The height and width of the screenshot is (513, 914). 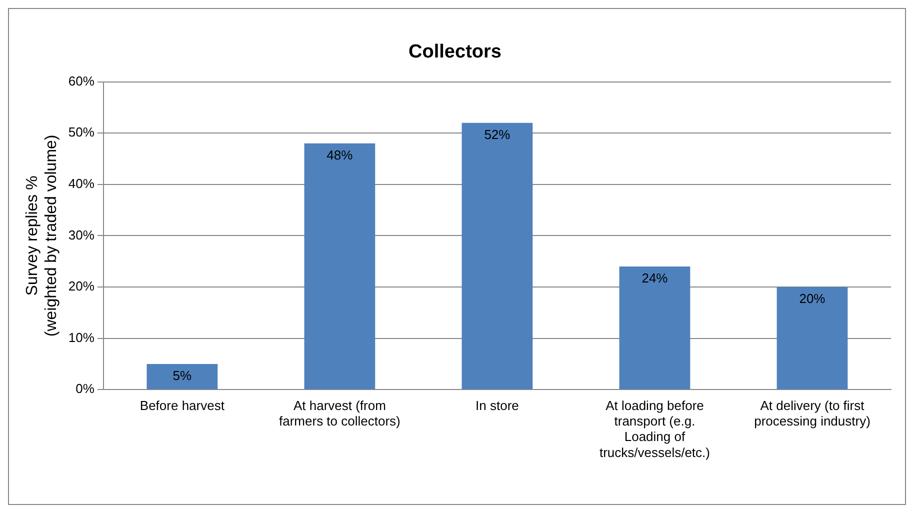 I want to click on y-tick-label: 0%, so click(x=85, y=388).